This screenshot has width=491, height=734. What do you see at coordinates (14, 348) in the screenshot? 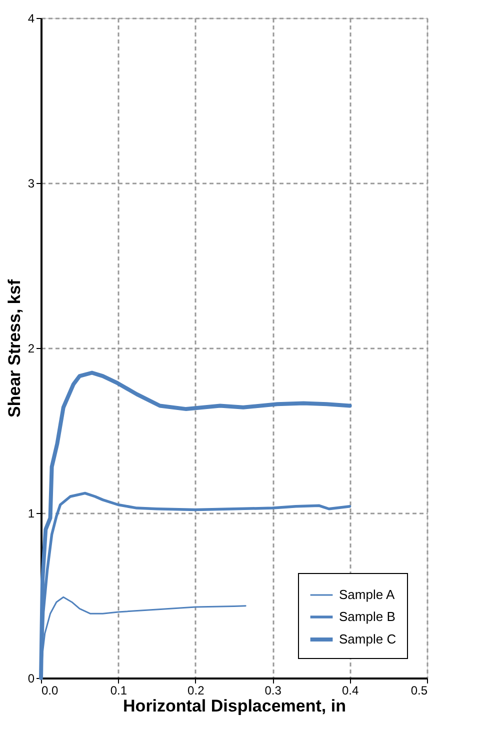
I see `y-axis-title: Shear Stress, ksf` at bounding box center [14, 348].